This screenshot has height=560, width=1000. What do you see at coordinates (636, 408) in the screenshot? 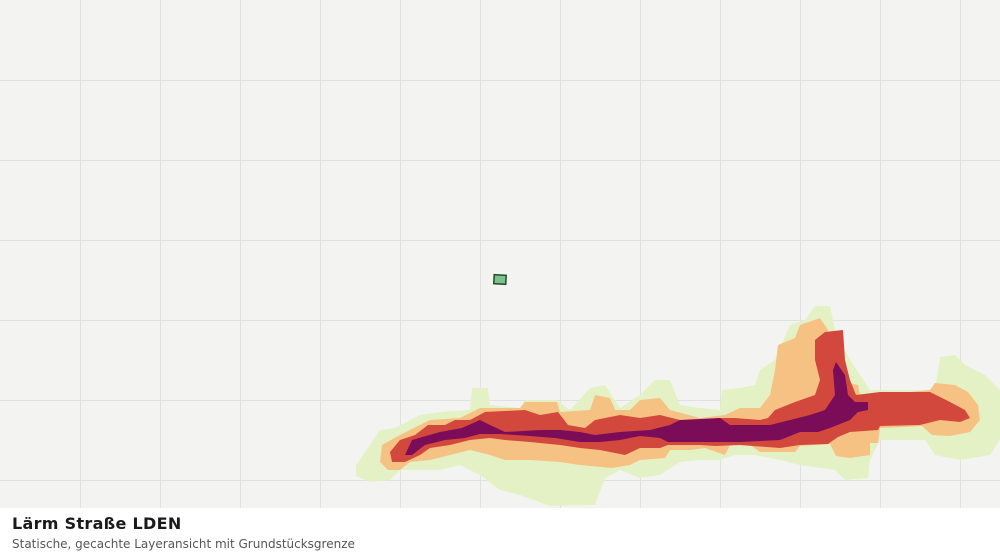
I see `noise-zone-very-high` at bounding box center [636, 408].